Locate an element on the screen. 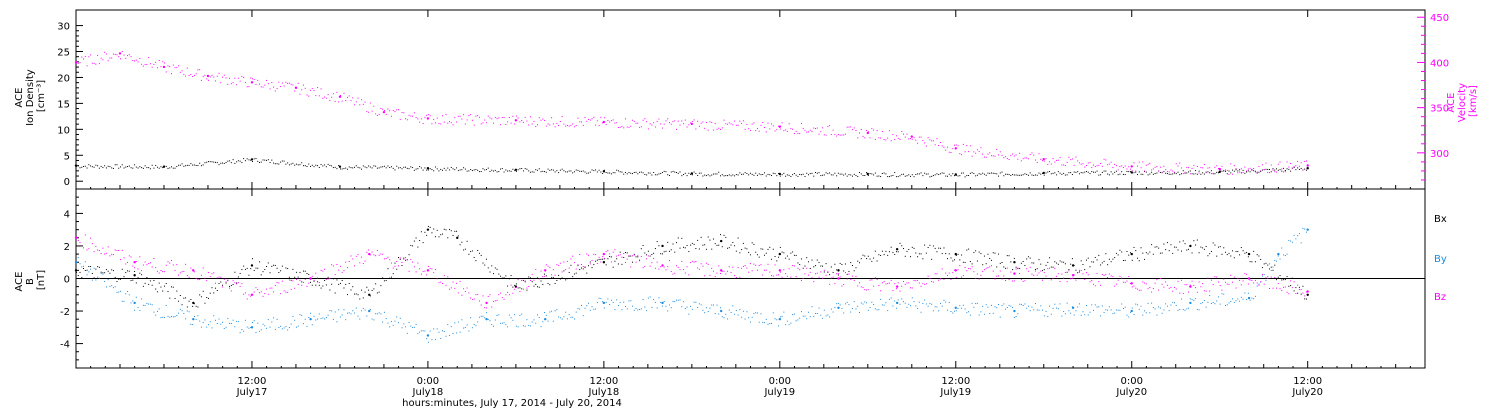  velocity-axis-label: ACE Velocity [km/s] is located at coordinates (1462, 101).